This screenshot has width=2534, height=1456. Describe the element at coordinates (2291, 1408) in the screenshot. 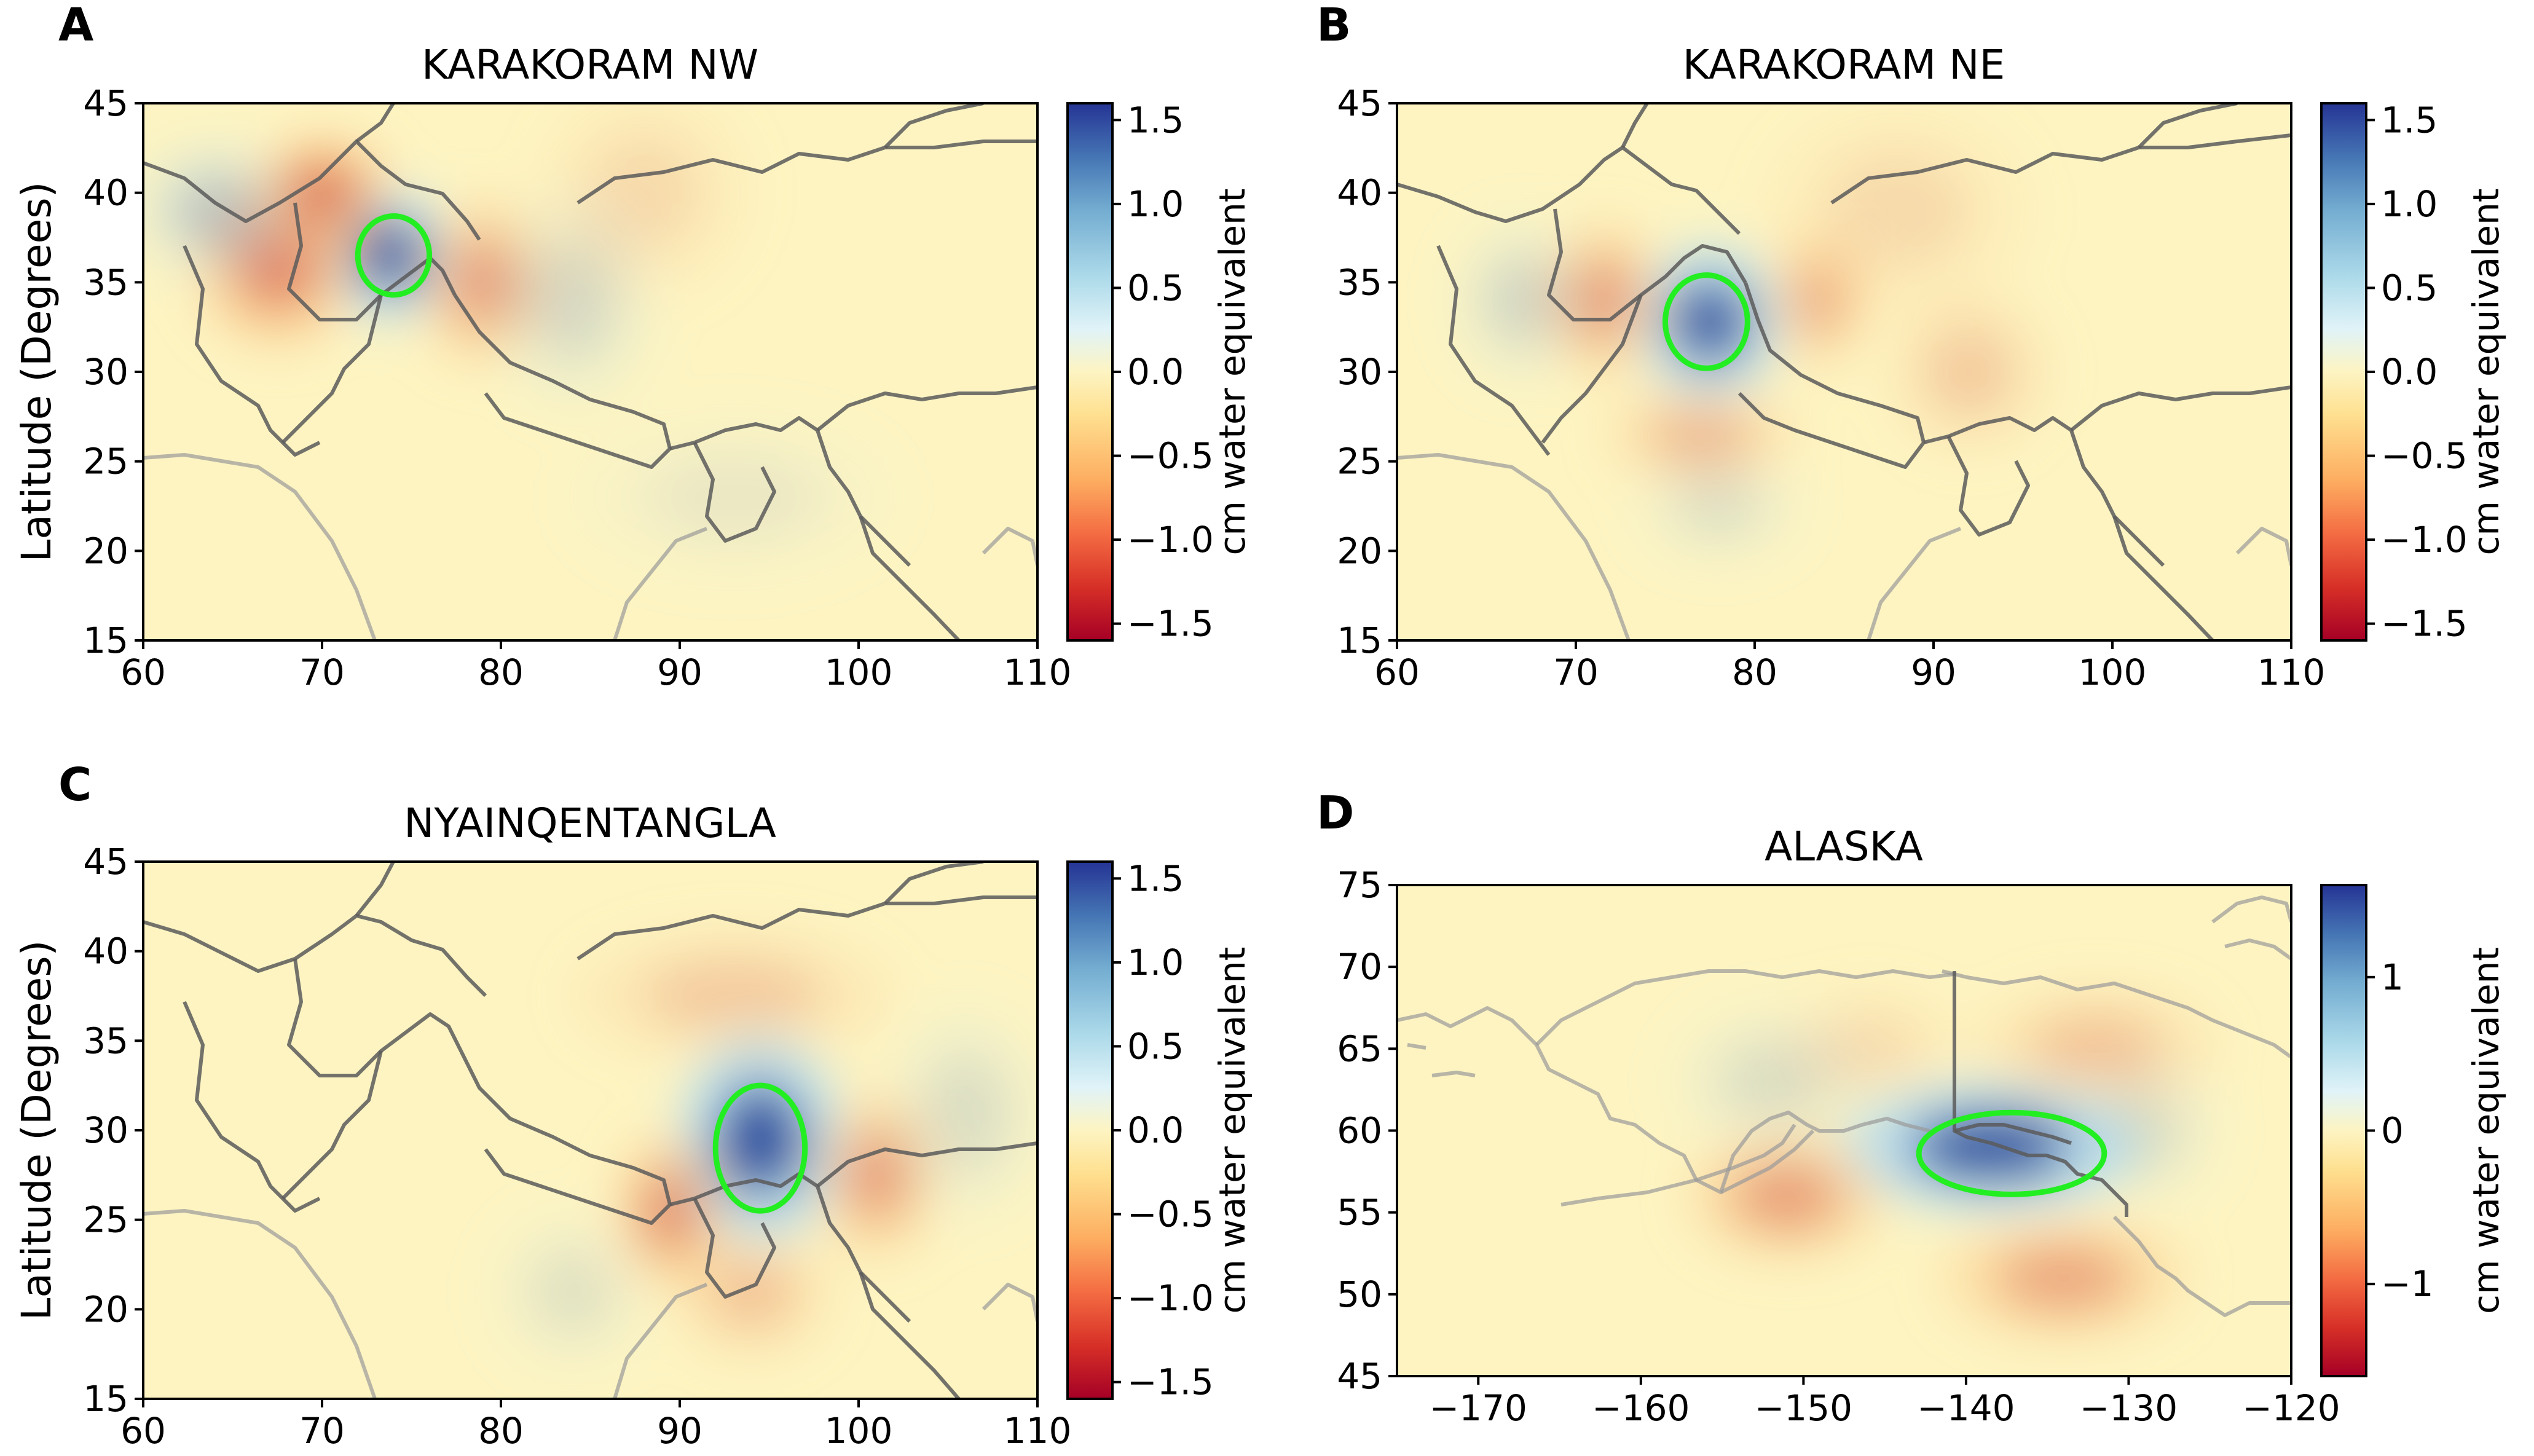

I see `x-tick-label: −120` at that location.